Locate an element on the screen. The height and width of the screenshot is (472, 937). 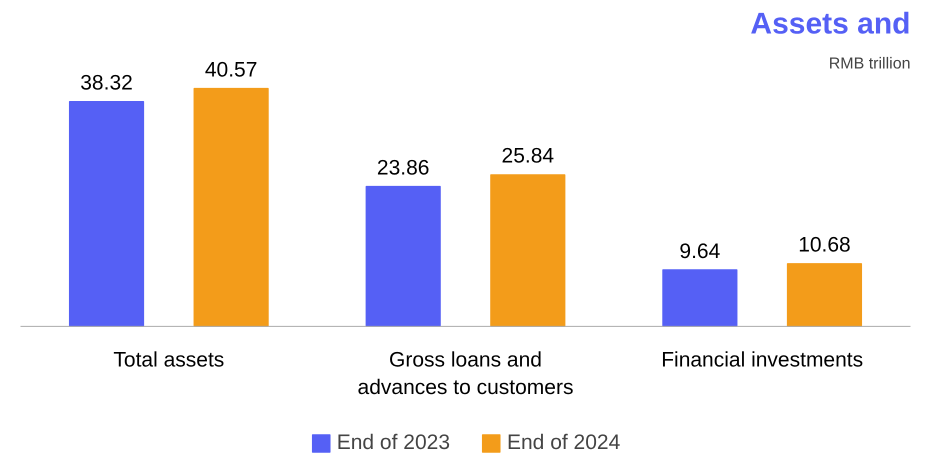
data-label: 10.68 is located at coordinates (824, 245).